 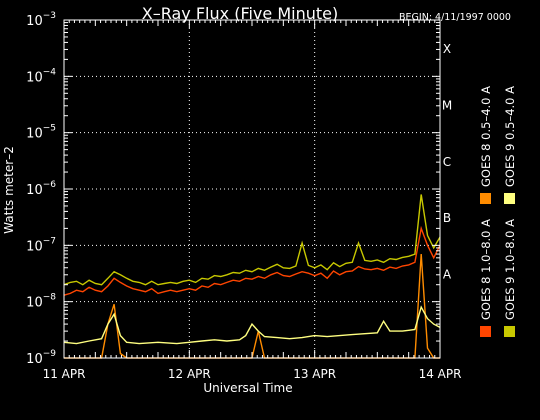 What do you see at coordinates (41, 302) in the screenshot?
I see `y-tick-label: 10⁻⁸` at bounding box center [41, 302].